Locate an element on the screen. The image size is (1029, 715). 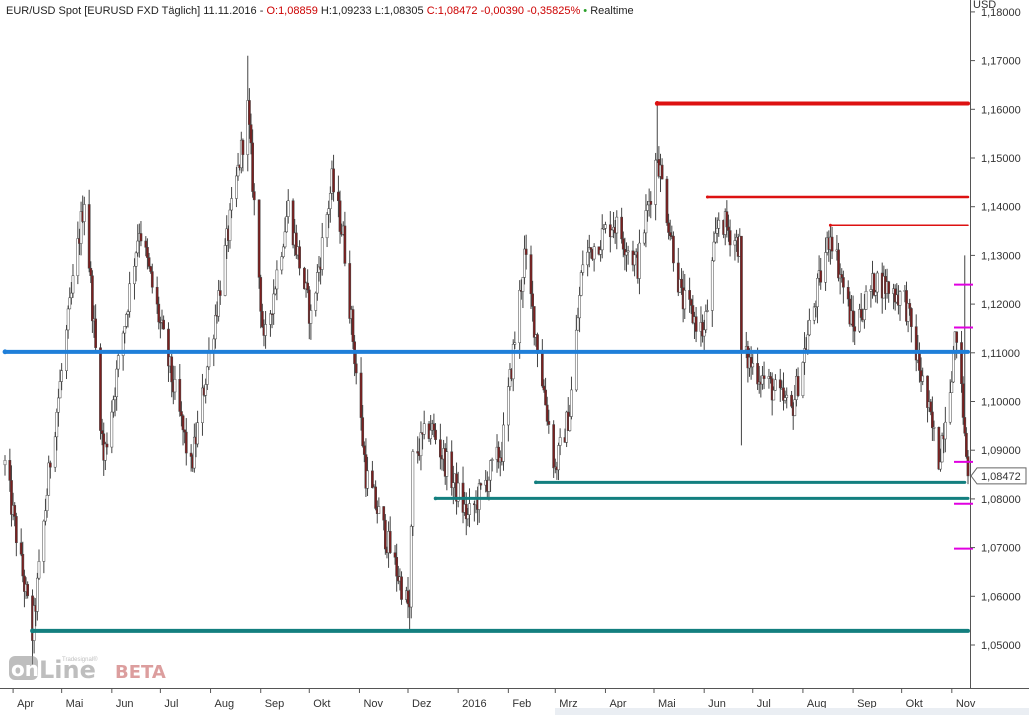
time-navigator is located at coordinates (792, 711).